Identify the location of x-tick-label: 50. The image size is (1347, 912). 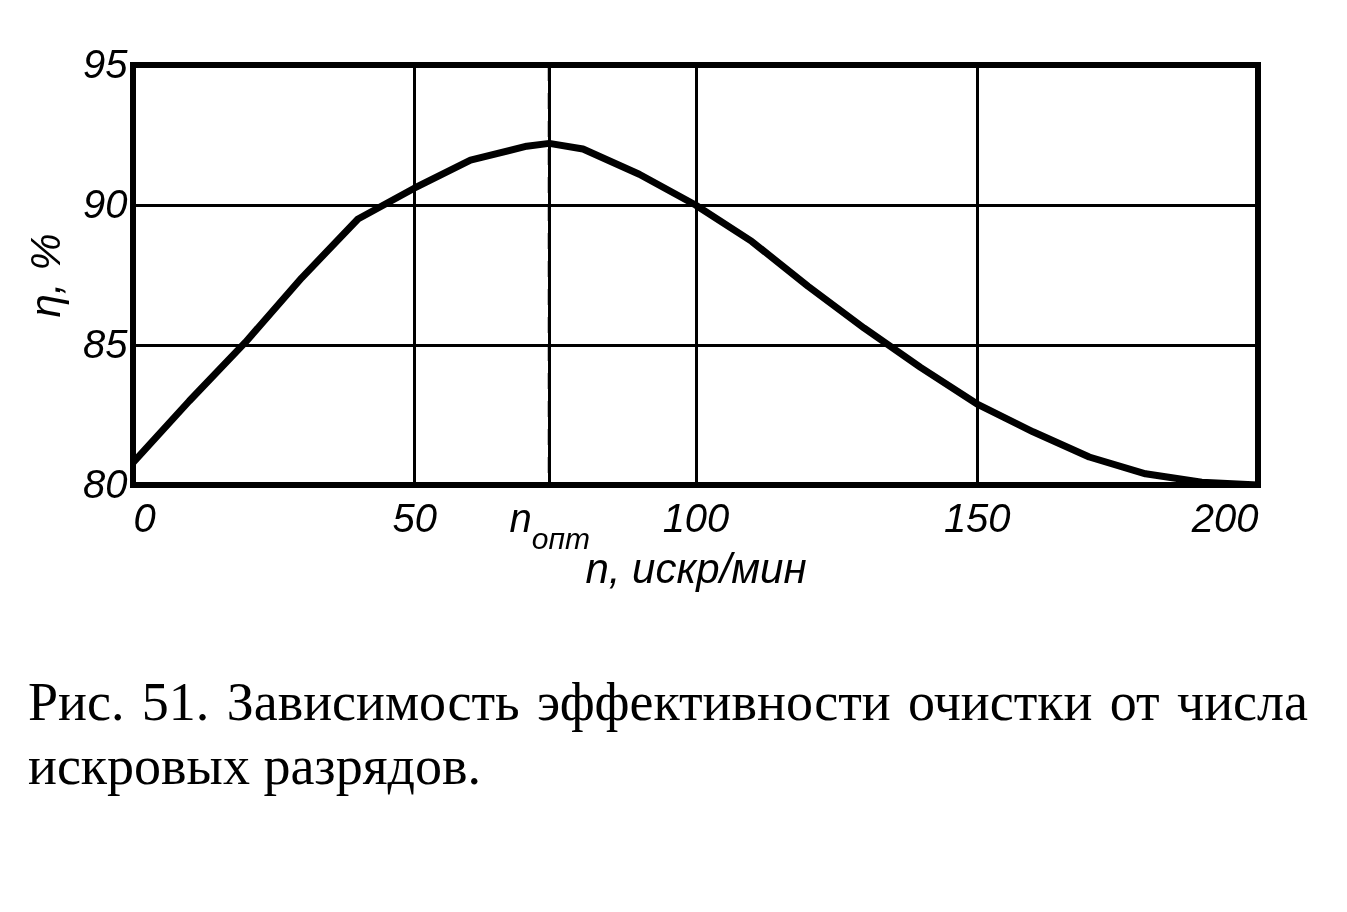
(414, 517).